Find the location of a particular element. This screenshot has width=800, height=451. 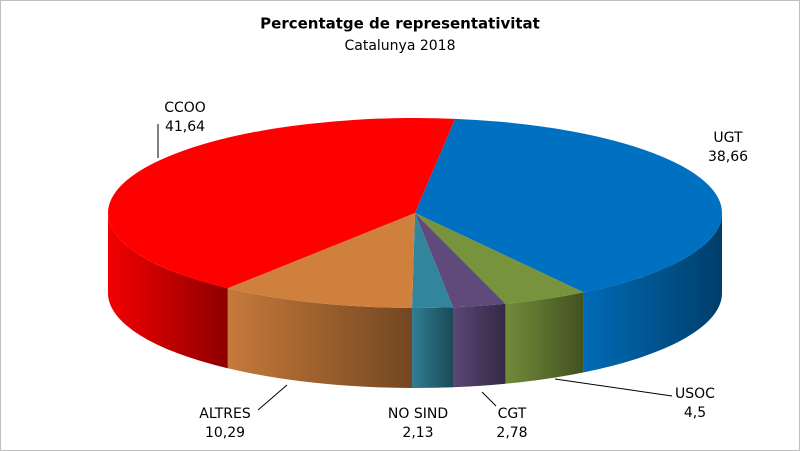

chart-subtitle: Catalunya 2018 is located at coordinates (399, 46).